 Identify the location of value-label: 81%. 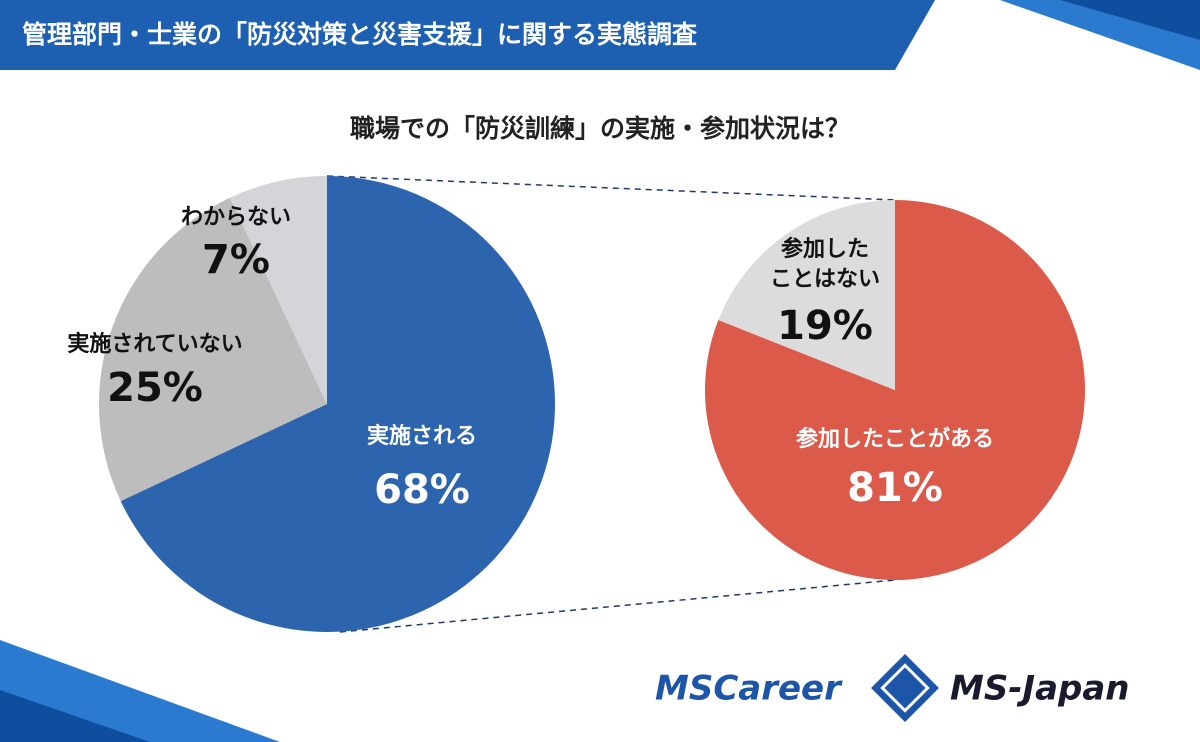
(895, 488).